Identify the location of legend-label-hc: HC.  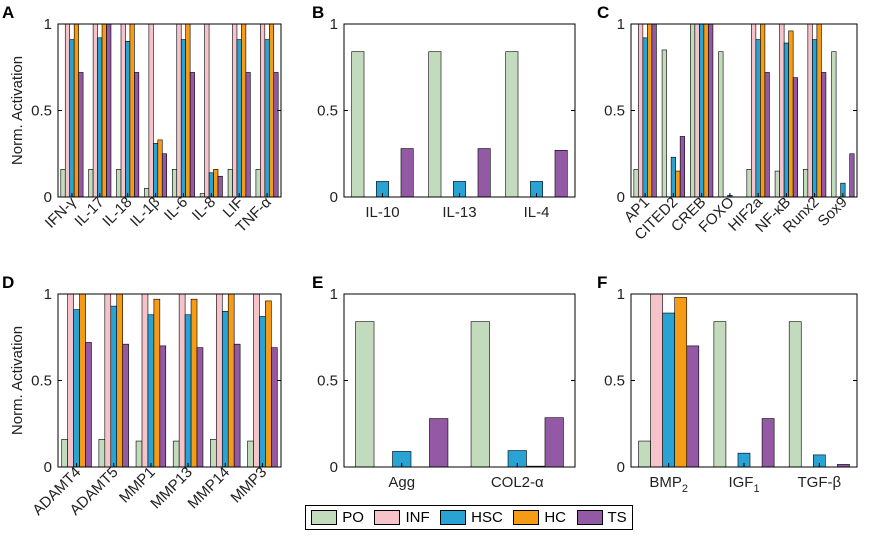
(555, 517).